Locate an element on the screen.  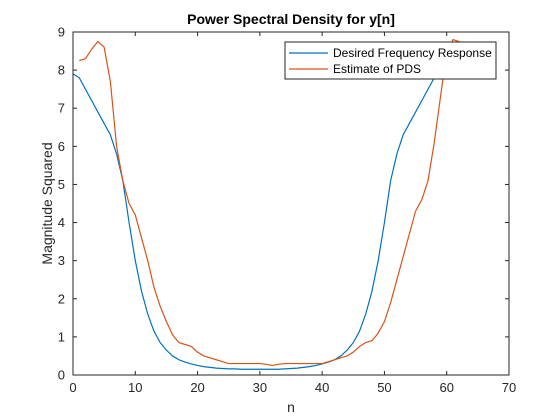
y-tick-label: 7 is located at coordinates (61, 108).